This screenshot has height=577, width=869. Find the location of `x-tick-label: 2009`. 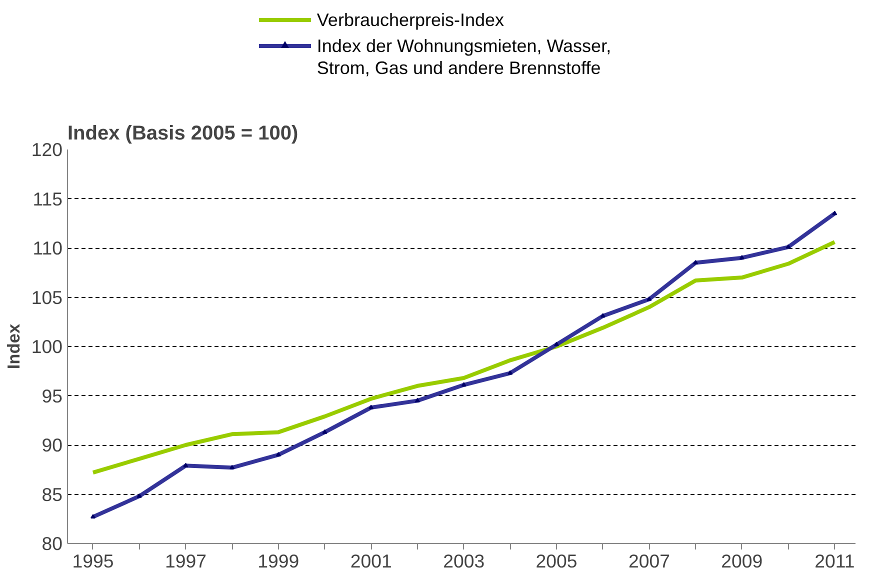

x-tick-label: 2009 is located at coordinates (742, 561).